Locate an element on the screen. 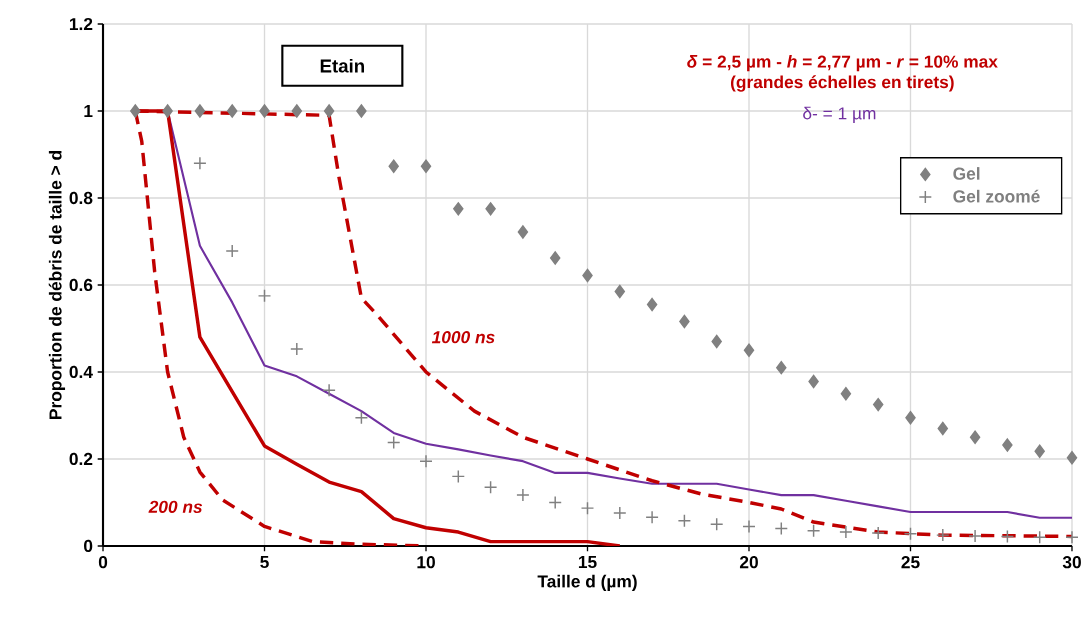  series-label: 1000 ns is located at coordinates (463, 337).